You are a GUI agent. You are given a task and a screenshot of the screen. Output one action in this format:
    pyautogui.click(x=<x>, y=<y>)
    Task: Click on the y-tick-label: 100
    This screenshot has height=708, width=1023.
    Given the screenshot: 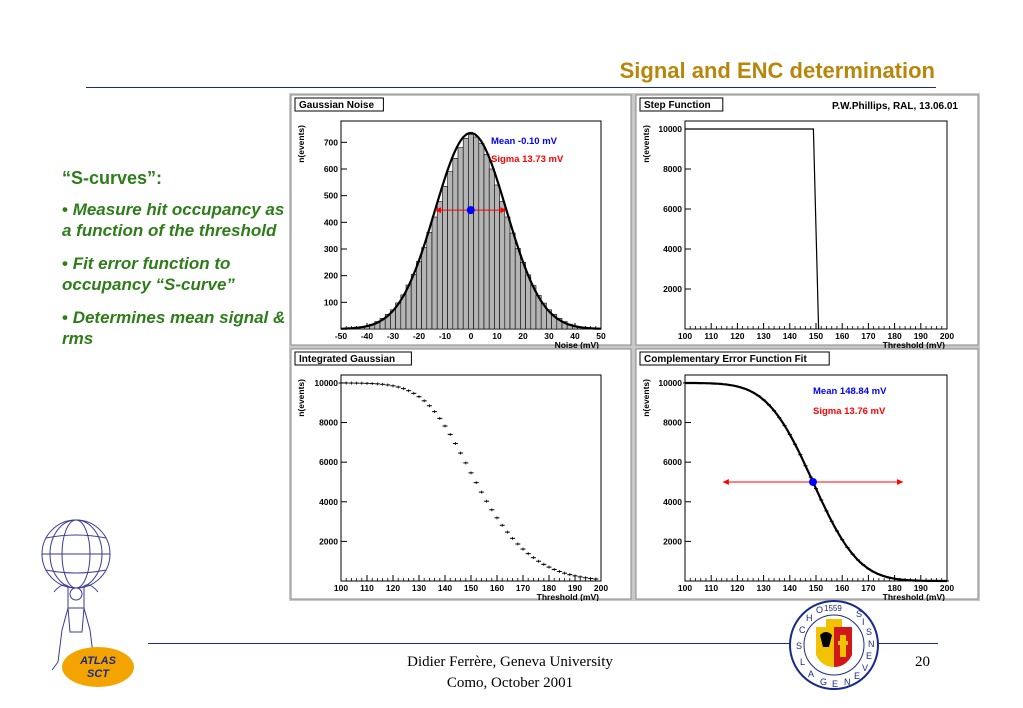 What is the action you would take?
    pyautogui.click(x=331, y=302)
    